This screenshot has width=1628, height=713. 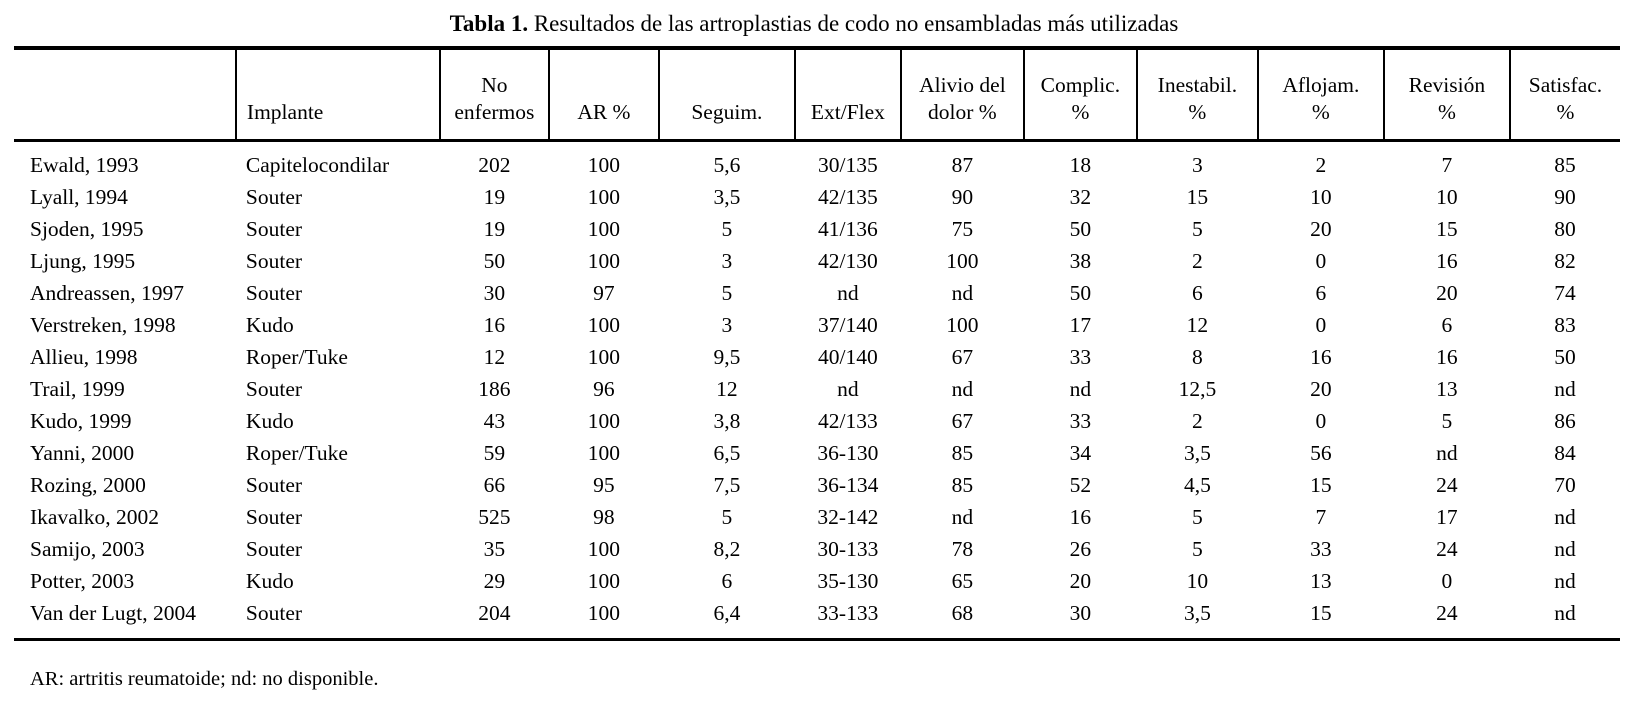 What do you see at coordinates (604, 516) in the screenshot?
I see `cell-ar-pct: 98` at bounding box center [604, 516].